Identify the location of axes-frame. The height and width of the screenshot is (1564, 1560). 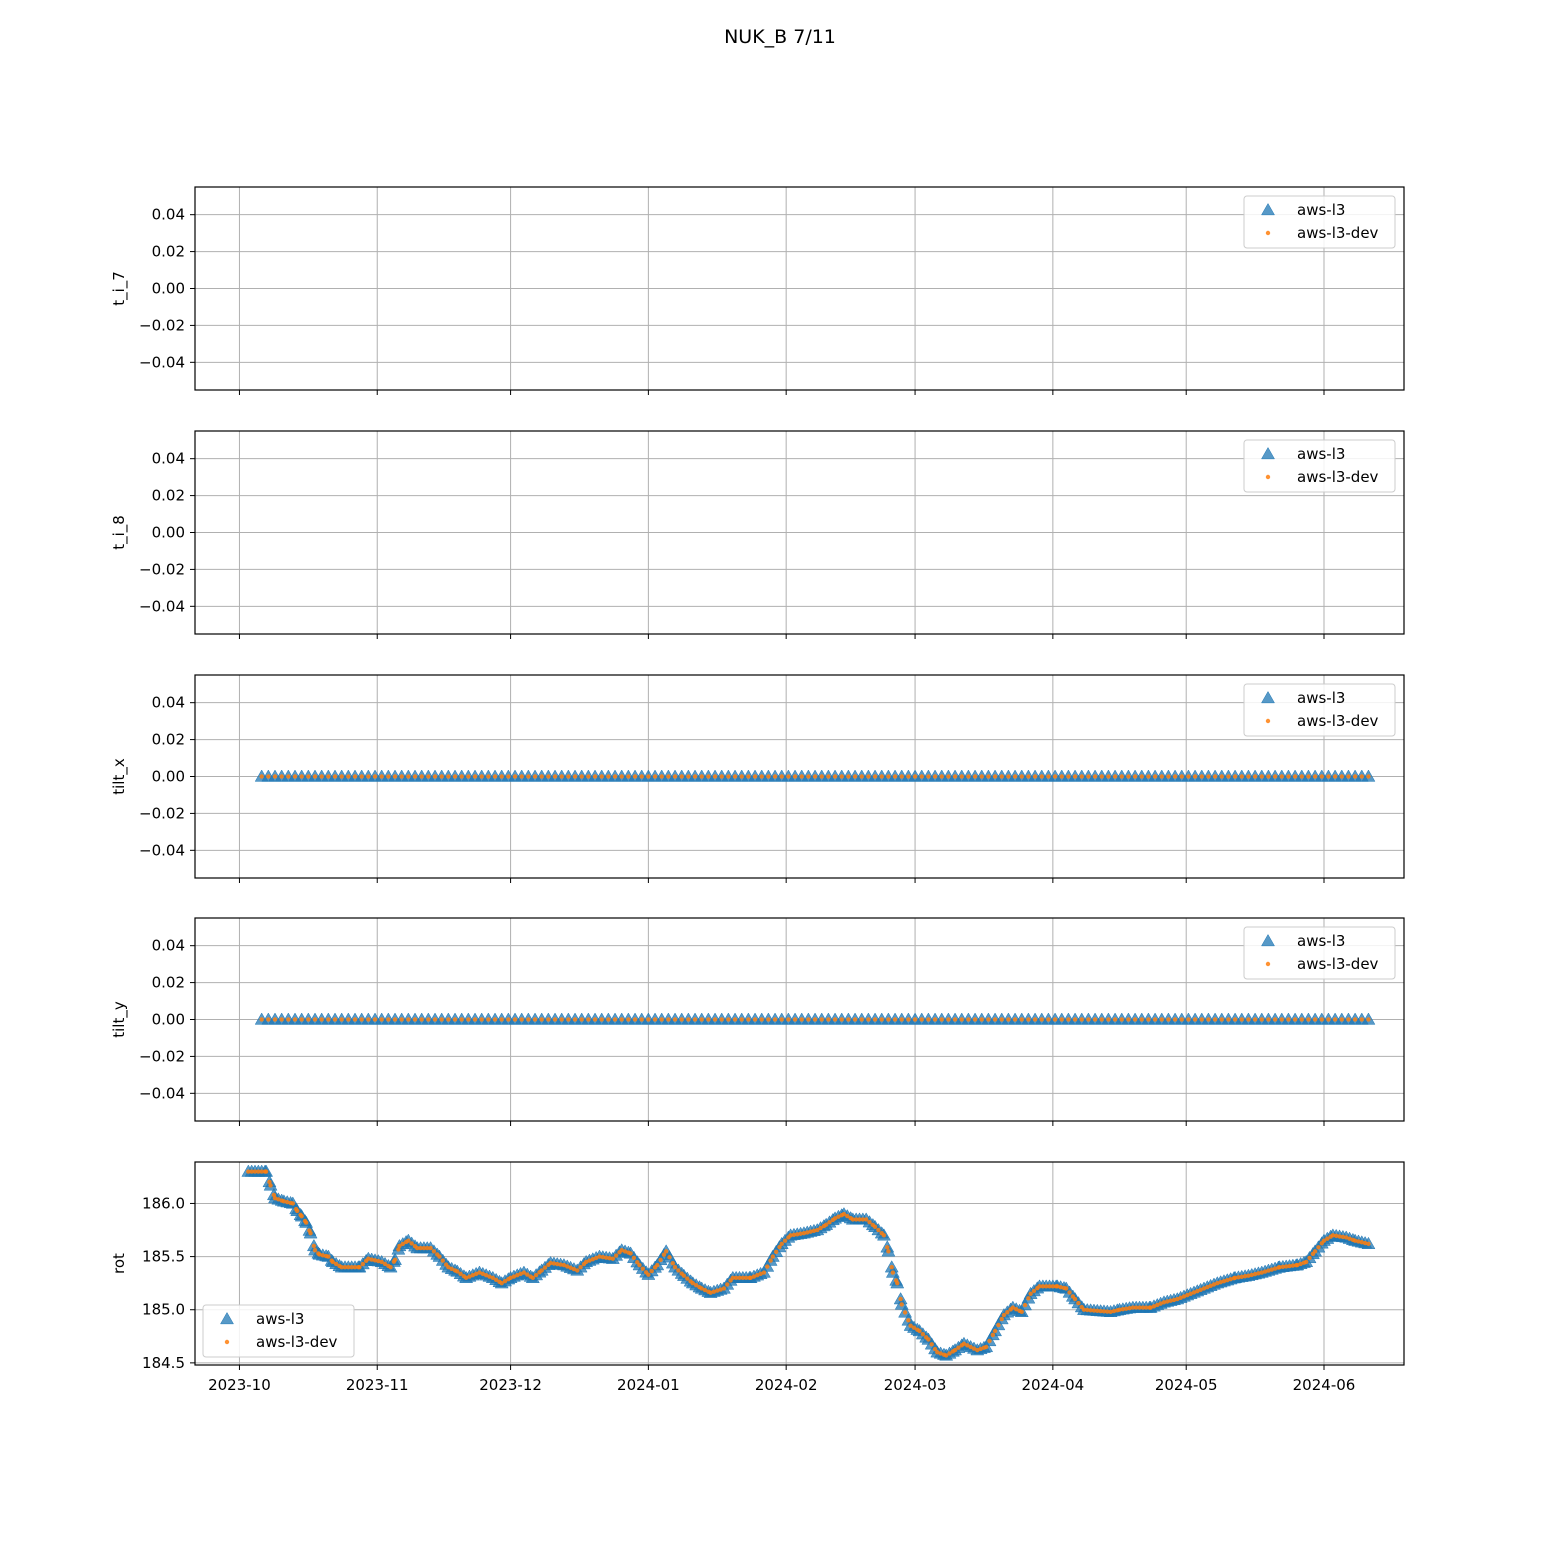
(799, 1019).